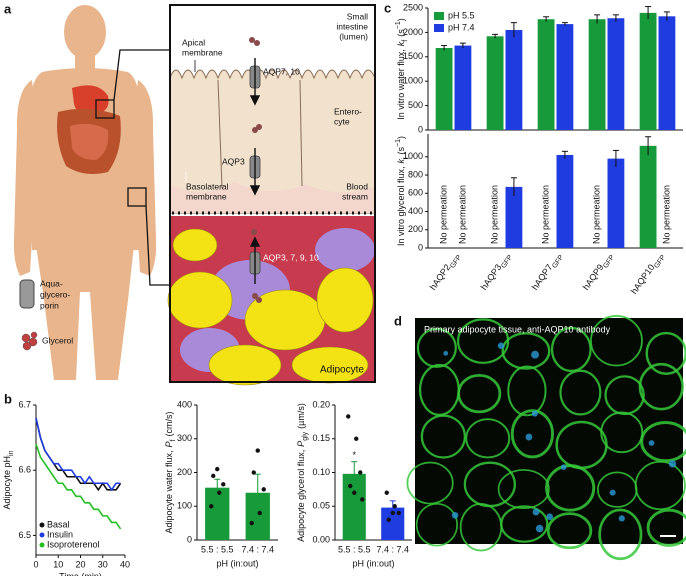  Describe the element at coordinates (49, 305) in the screenshot. I see `diagram-label: porin` at that location.